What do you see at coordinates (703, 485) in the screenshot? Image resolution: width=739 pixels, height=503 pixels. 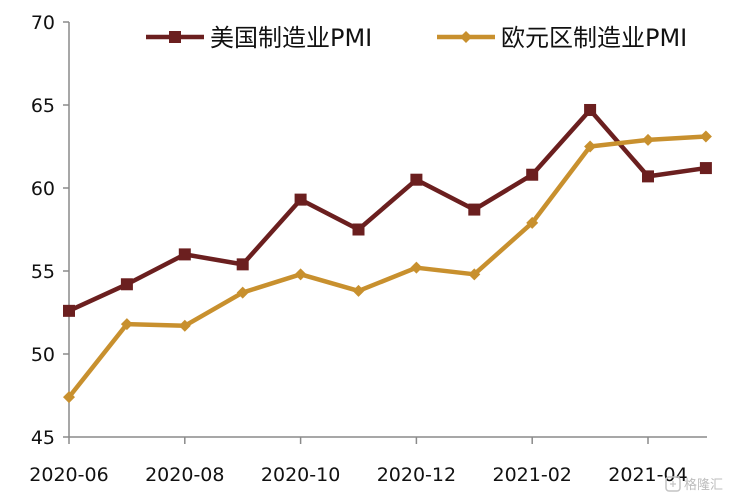 I see `watermark-text: 格隆汇` at bounding box center [703, 485].